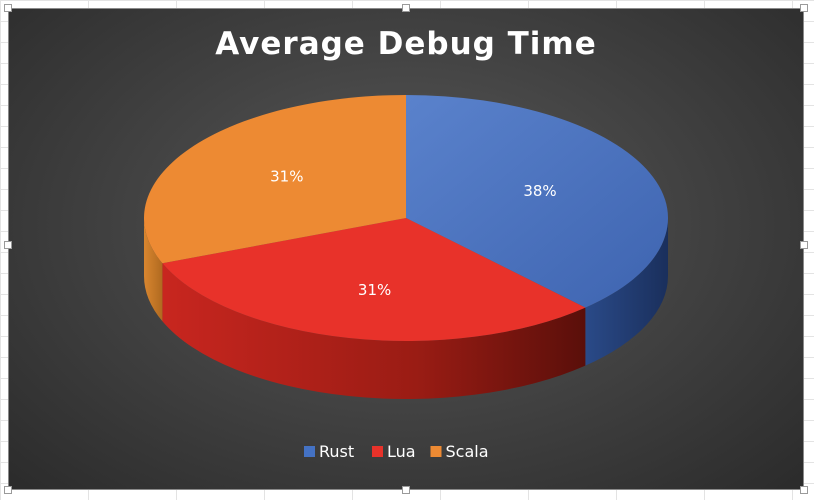 This screenshot has height=500, width=814. What do you see at coordinates (405, 44) in the screenshot?
I see `chart-title: Average Debug Time` at bounding box center [405, 44].